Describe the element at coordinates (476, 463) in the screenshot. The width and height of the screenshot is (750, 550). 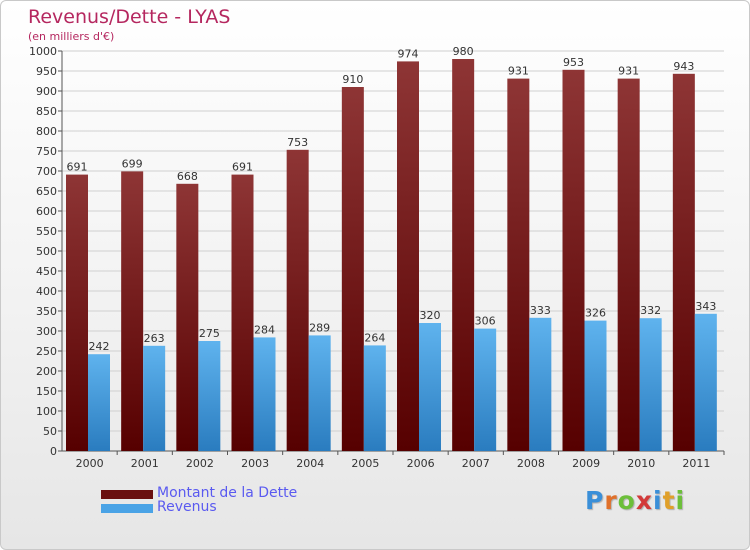
I see `x-tick-label: 2007` at that location.